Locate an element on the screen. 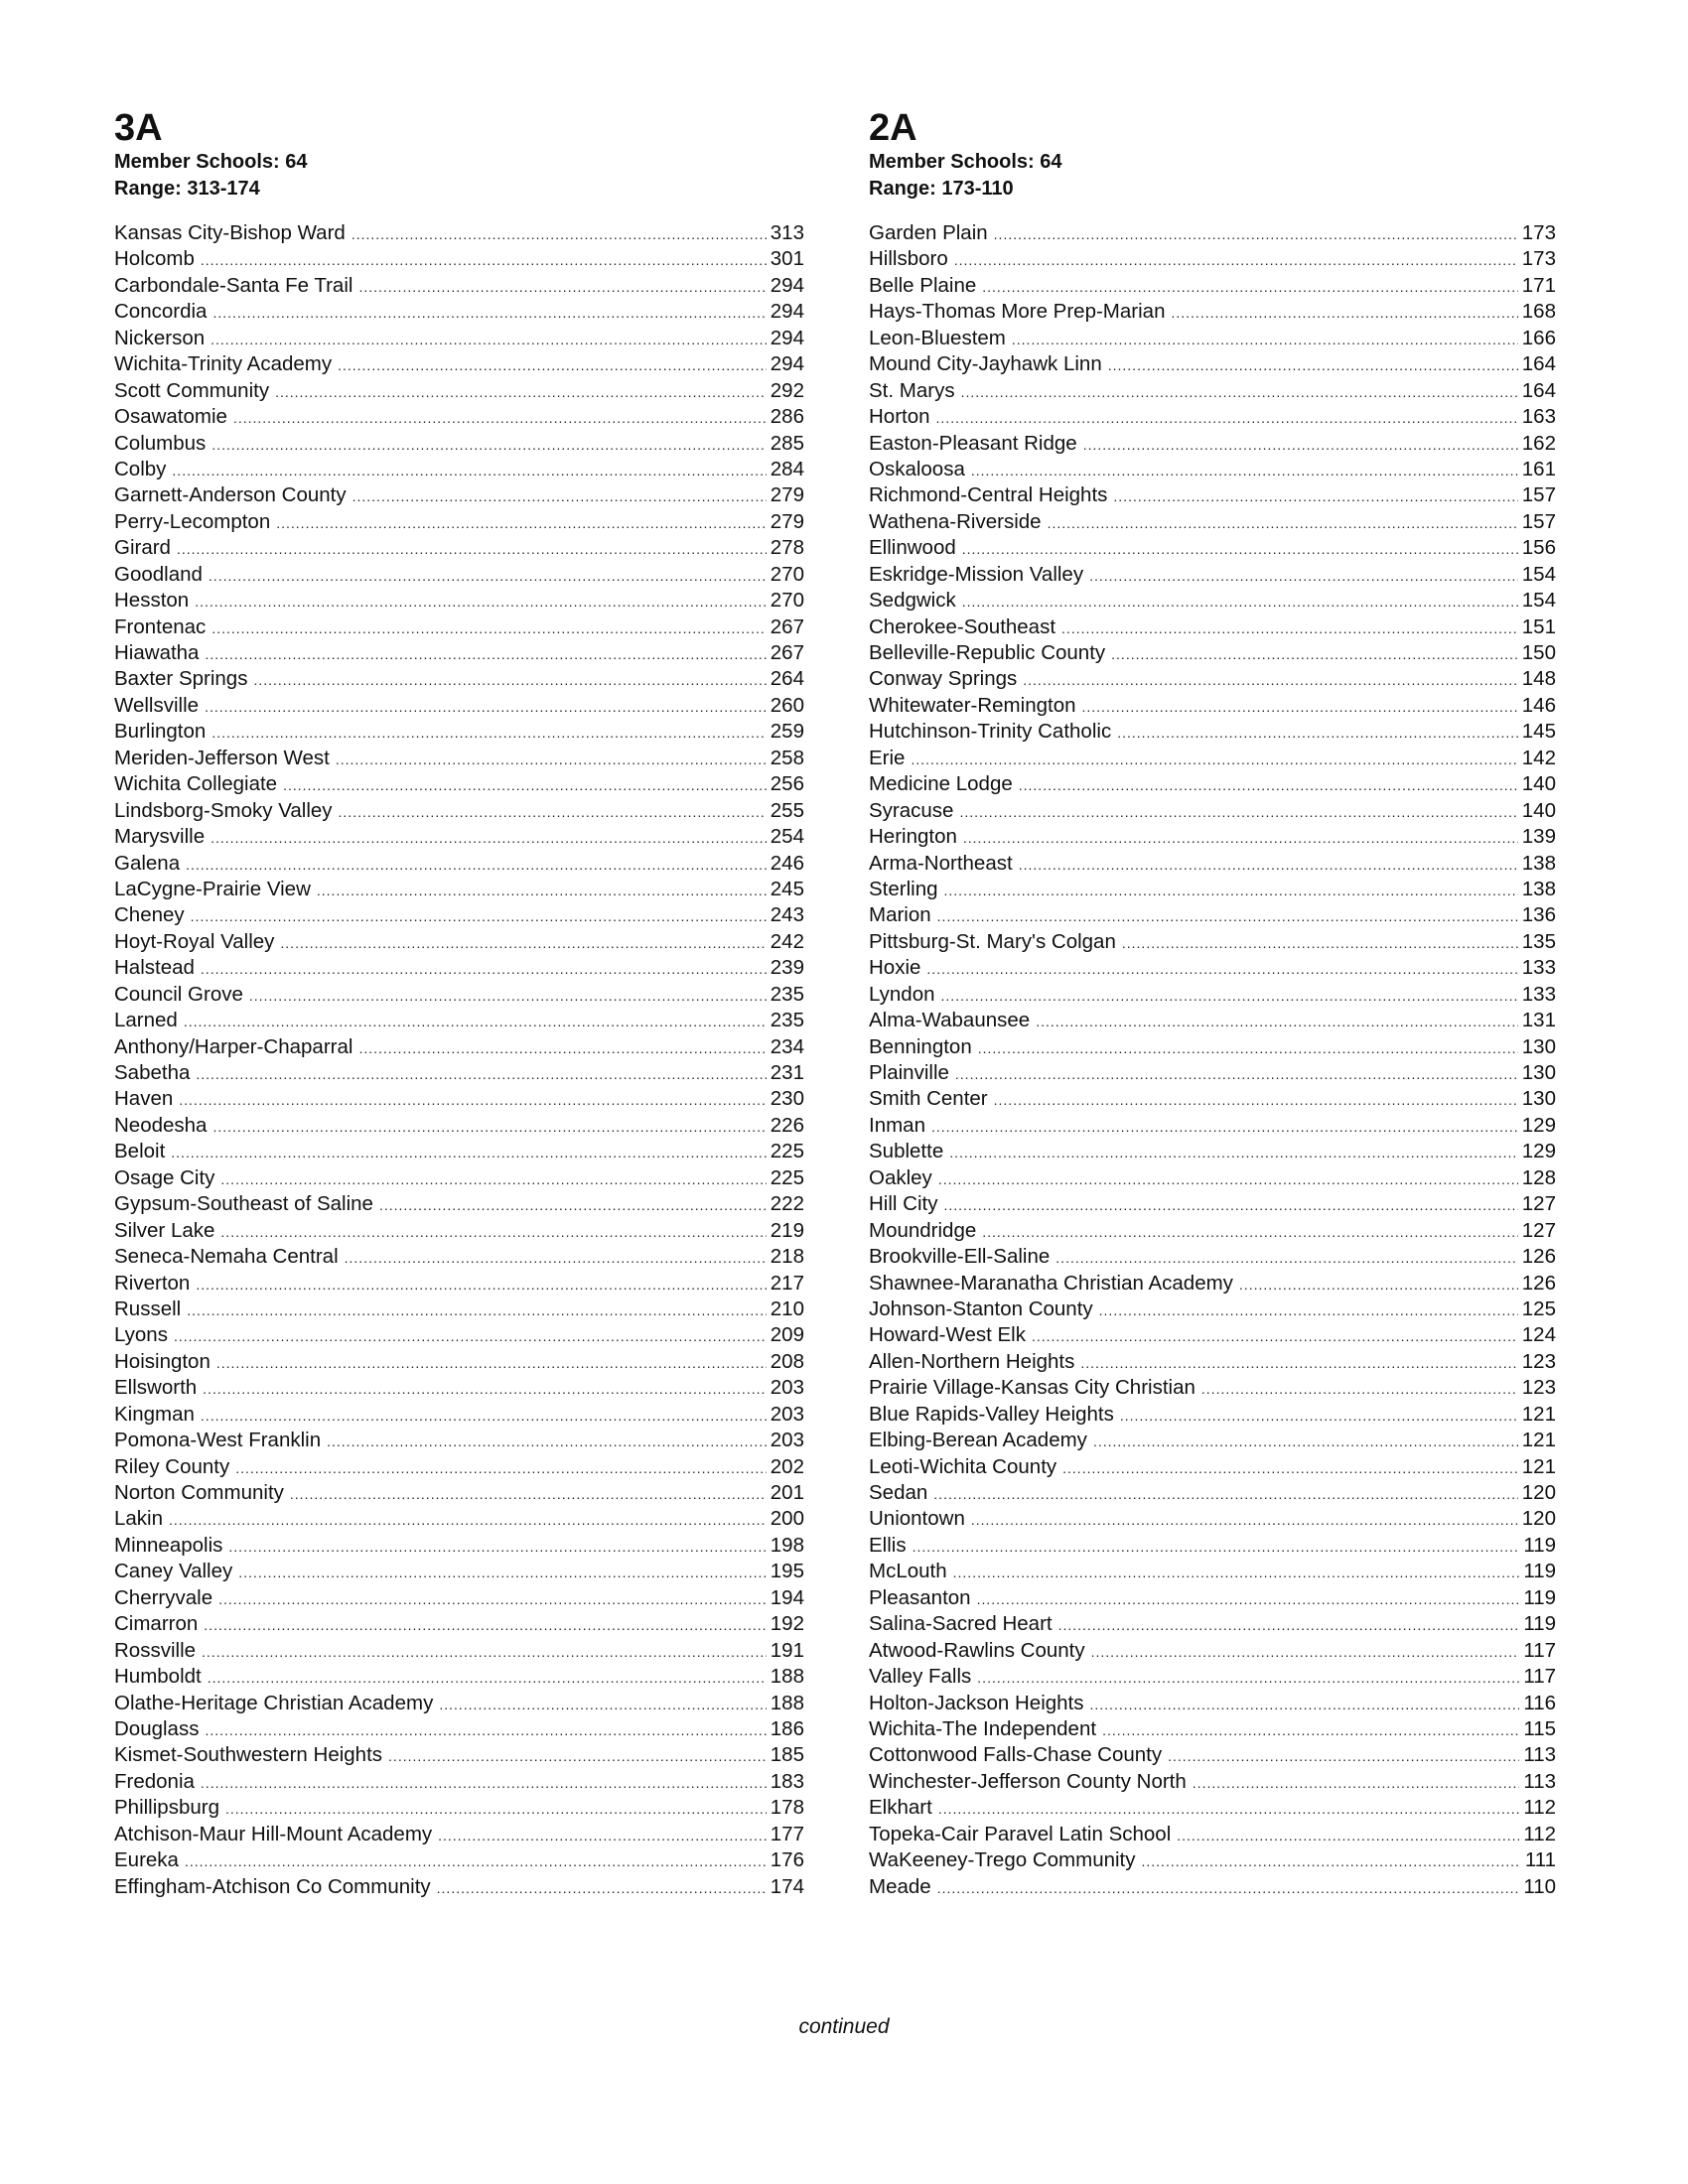  enrollment-value: 267 is located at coordinates (787, 652).